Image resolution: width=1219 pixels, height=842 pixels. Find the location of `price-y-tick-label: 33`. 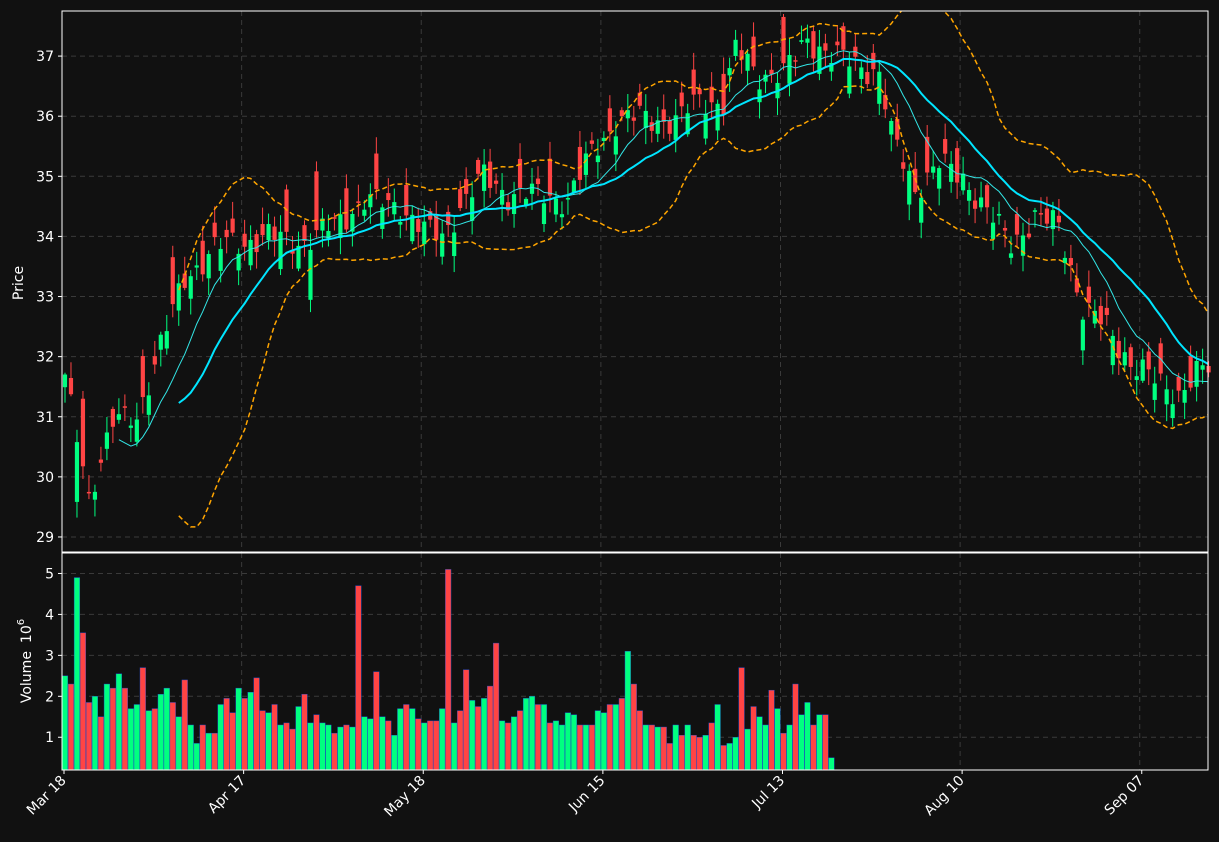

price-y-tick-label: 33 is located at coordinates (45, 298).